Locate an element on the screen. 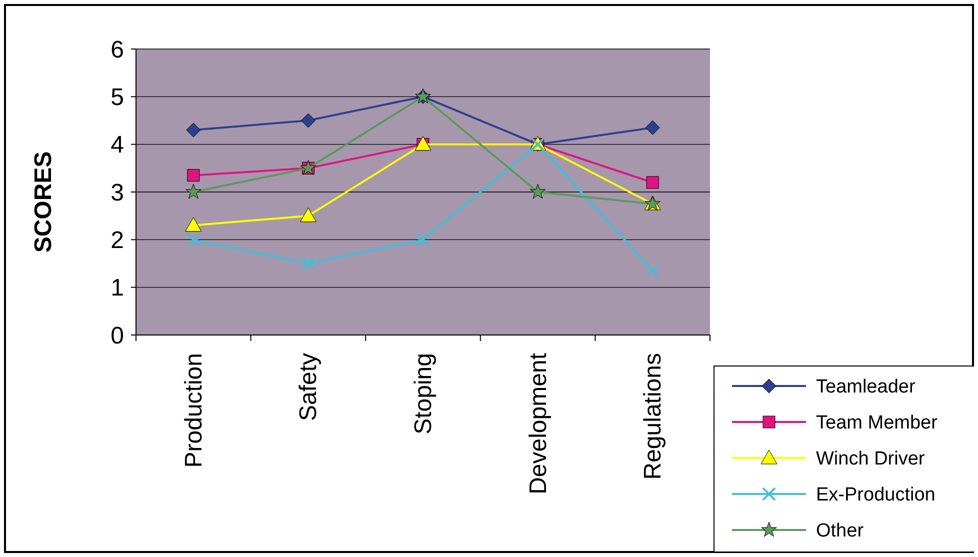 The image size is (978, 557). y-tick-label: 2 is located at coordinates (117, 240).